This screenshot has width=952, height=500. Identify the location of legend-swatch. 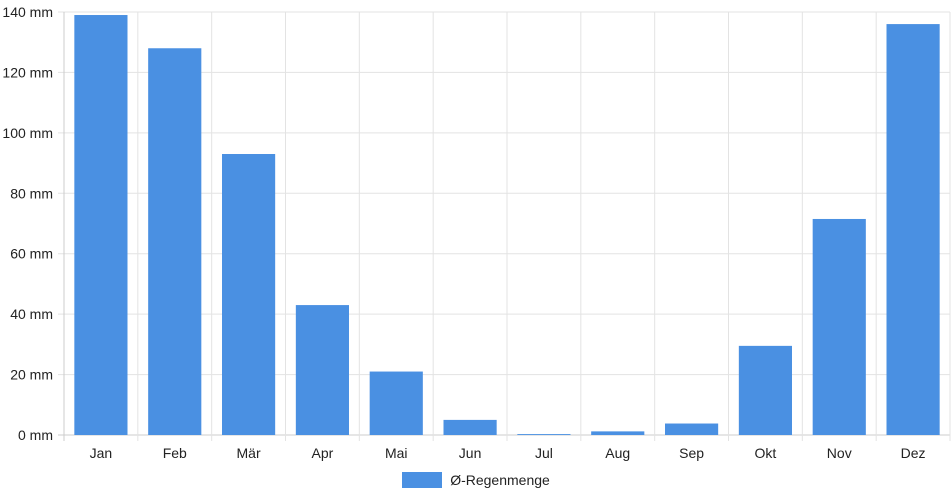
(422, 480).